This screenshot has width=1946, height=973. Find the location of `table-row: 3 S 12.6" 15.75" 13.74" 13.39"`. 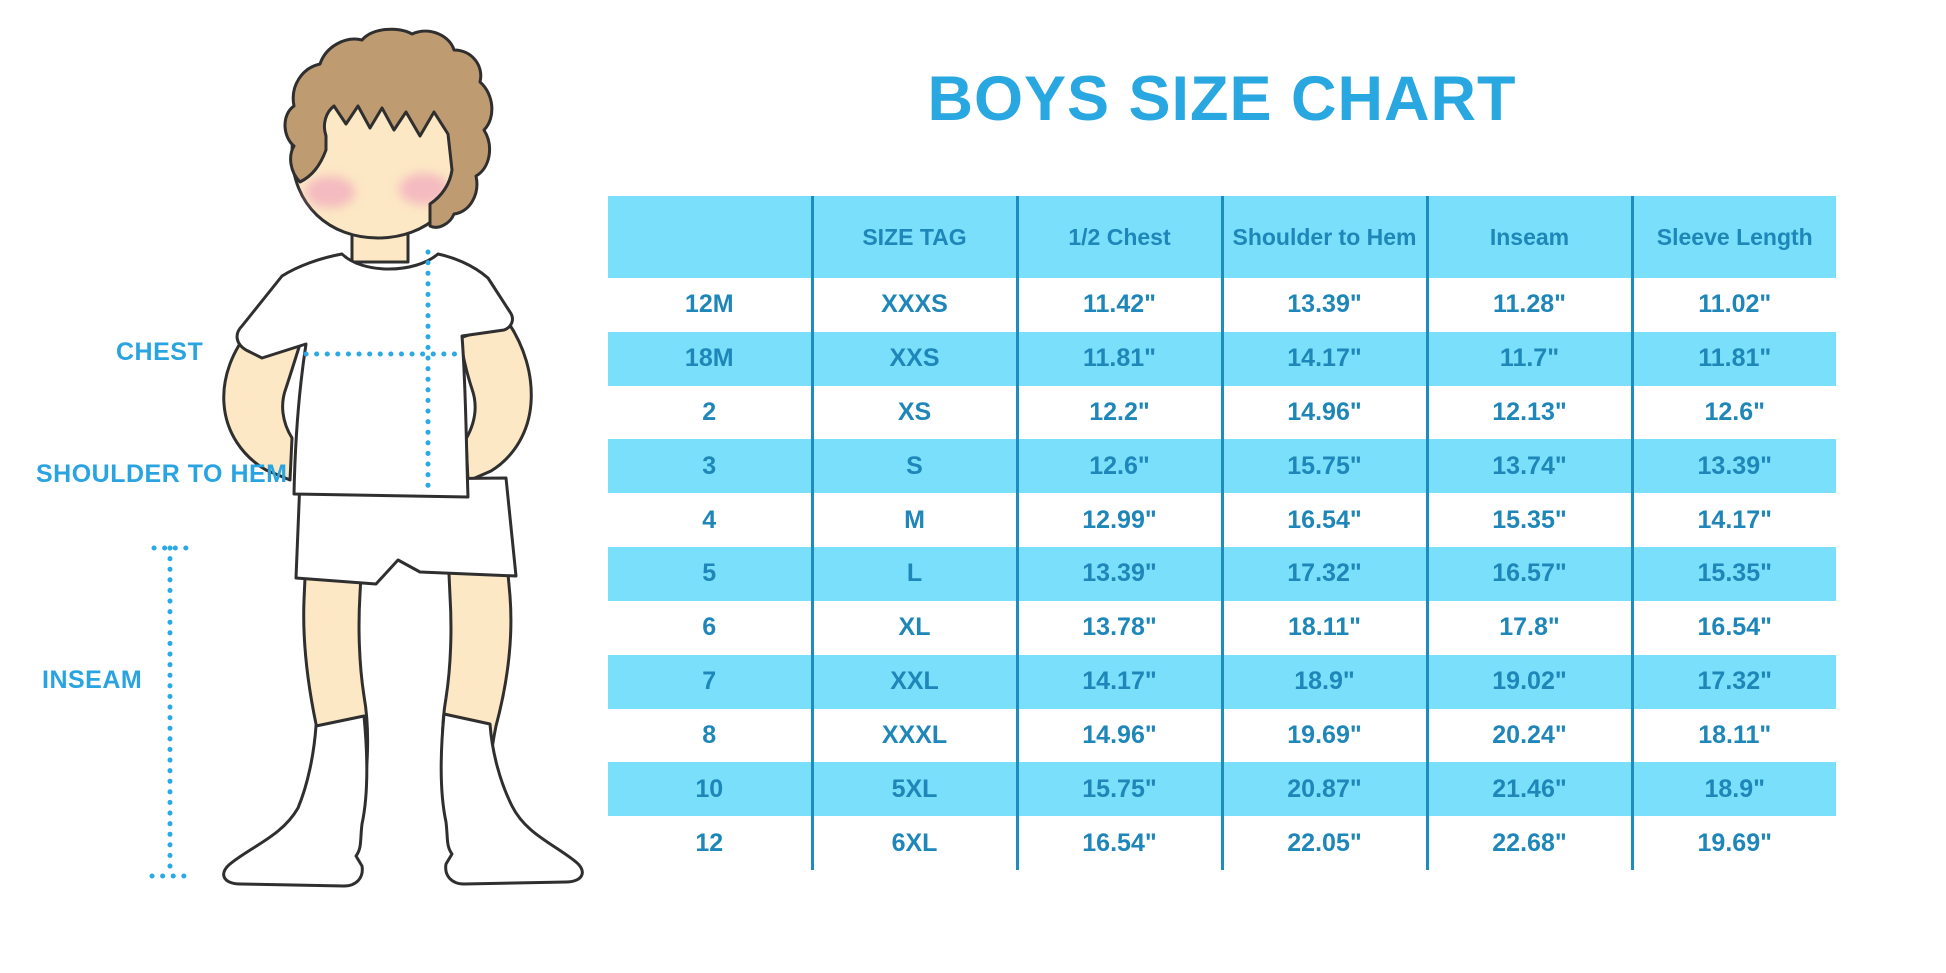

table-row: 3 S 12.6" 15.75" 13.74" 13.39" is located at coordinates (1222, 466).